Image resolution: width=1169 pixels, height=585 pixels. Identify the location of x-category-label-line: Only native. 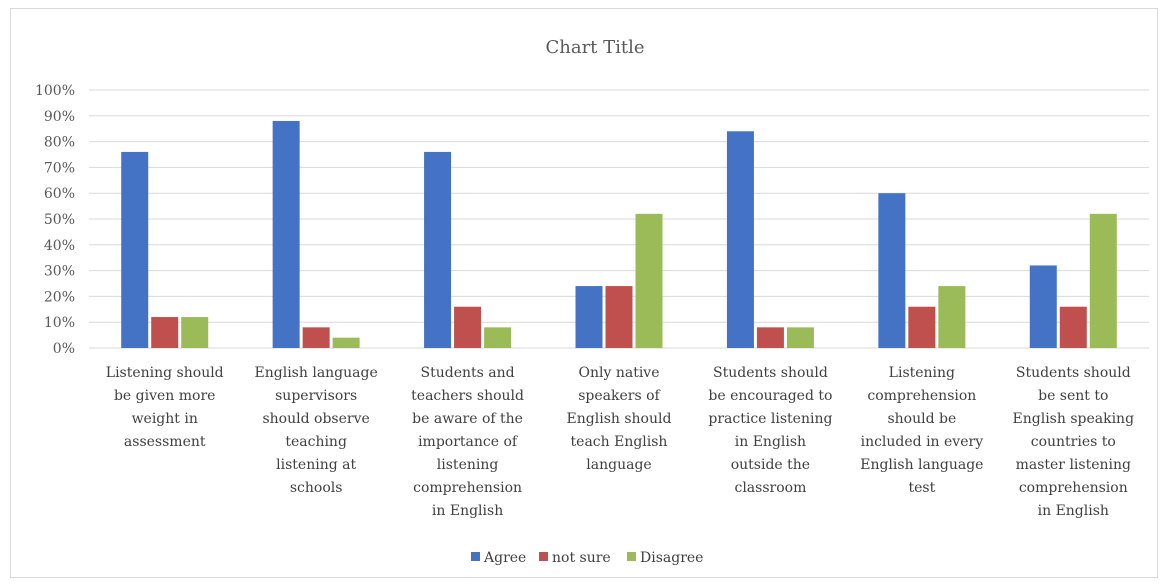
(619, 373).